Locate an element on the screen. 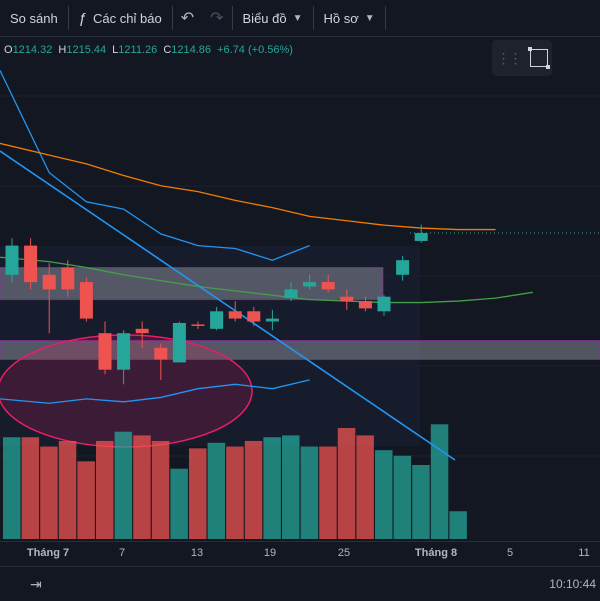 This screenshot has height=601, width=600. bottom-bar: ⇥ 10:10:44 is located at coordinates (300, 583).